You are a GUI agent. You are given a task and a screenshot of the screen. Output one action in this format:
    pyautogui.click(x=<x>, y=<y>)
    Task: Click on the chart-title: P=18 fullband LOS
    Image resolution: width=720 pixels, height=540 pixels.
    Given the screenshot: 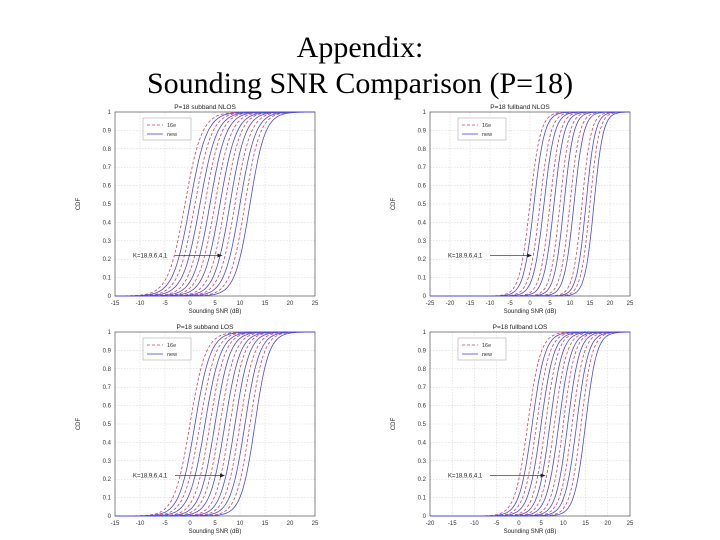 What is the action you would take?
    pyautogui.click(x=520, y=327)
    